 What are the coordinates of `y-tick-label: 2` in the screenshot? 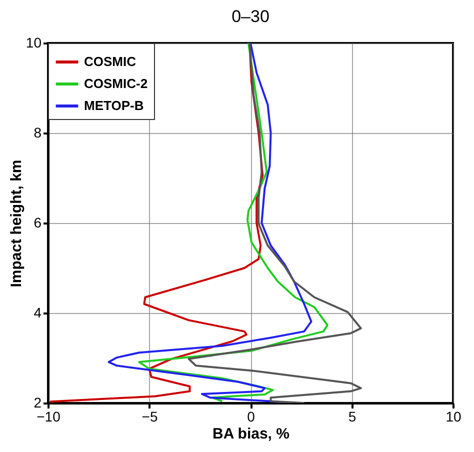 It's located at (38, 402).